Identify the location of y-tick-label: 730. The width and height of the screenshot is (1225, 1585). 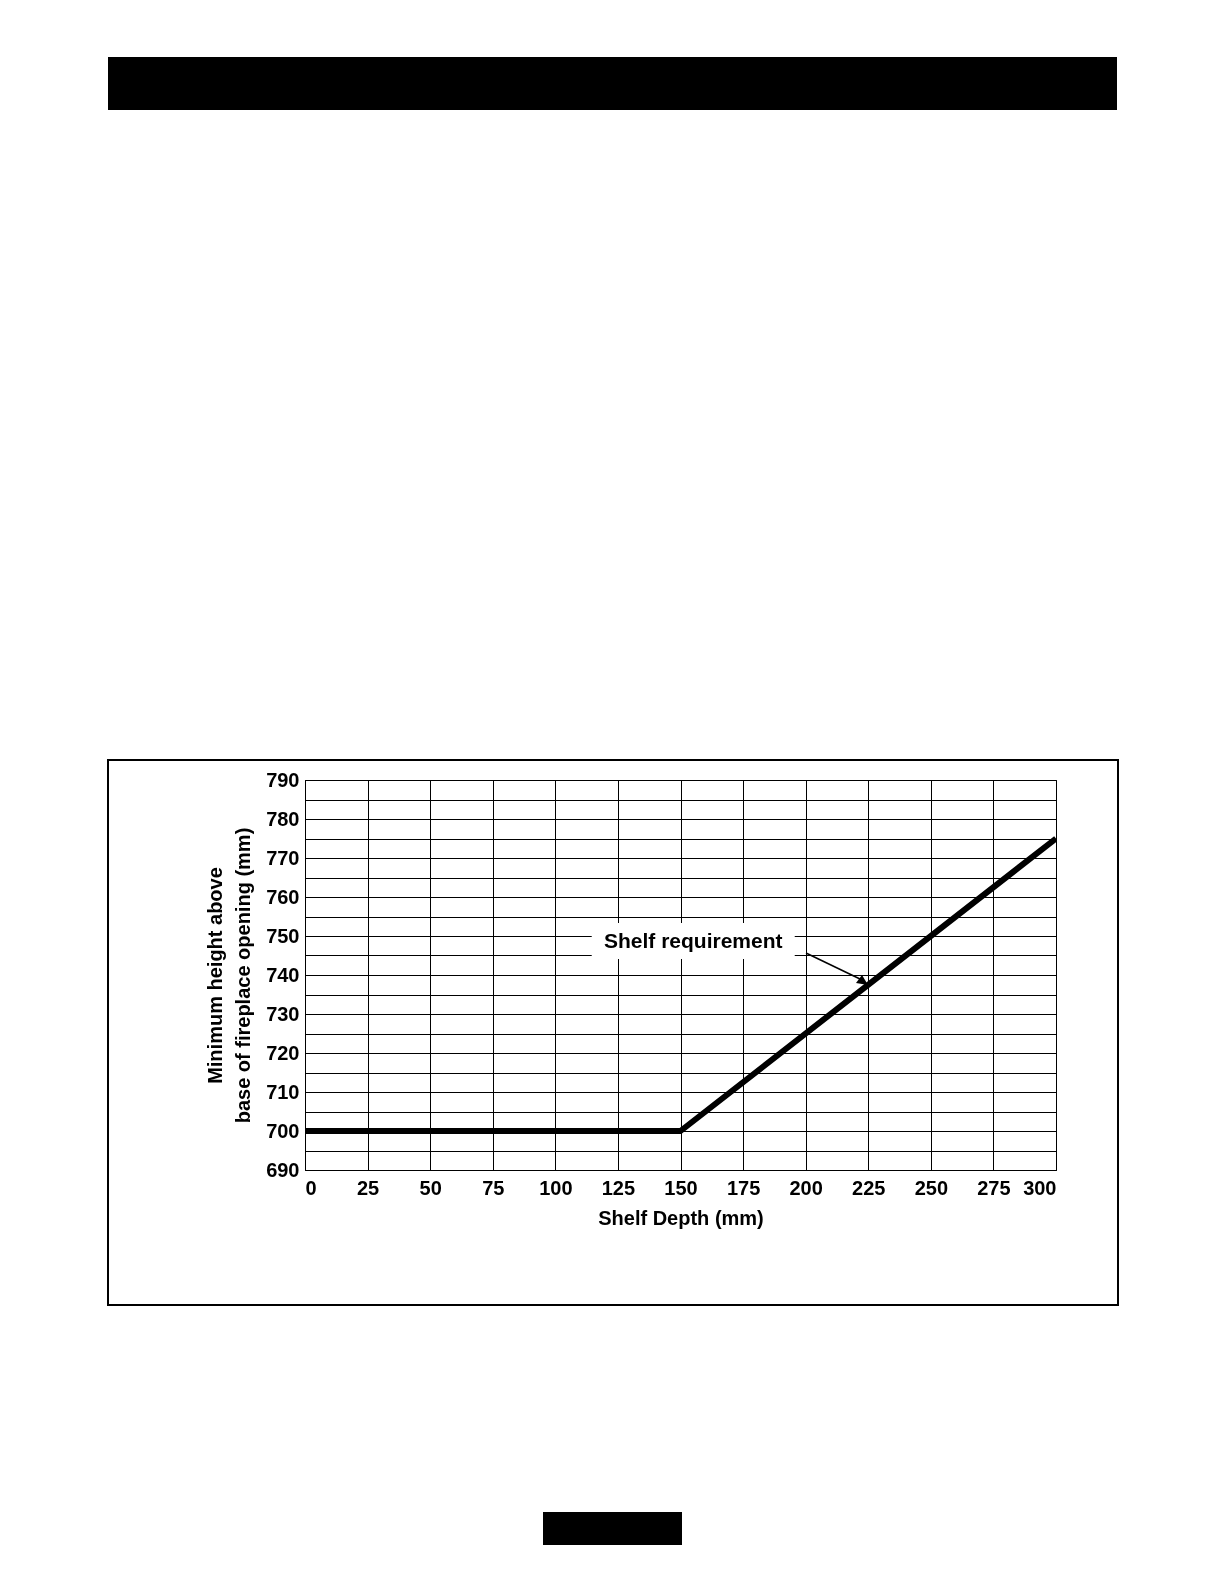
(283, 1013).